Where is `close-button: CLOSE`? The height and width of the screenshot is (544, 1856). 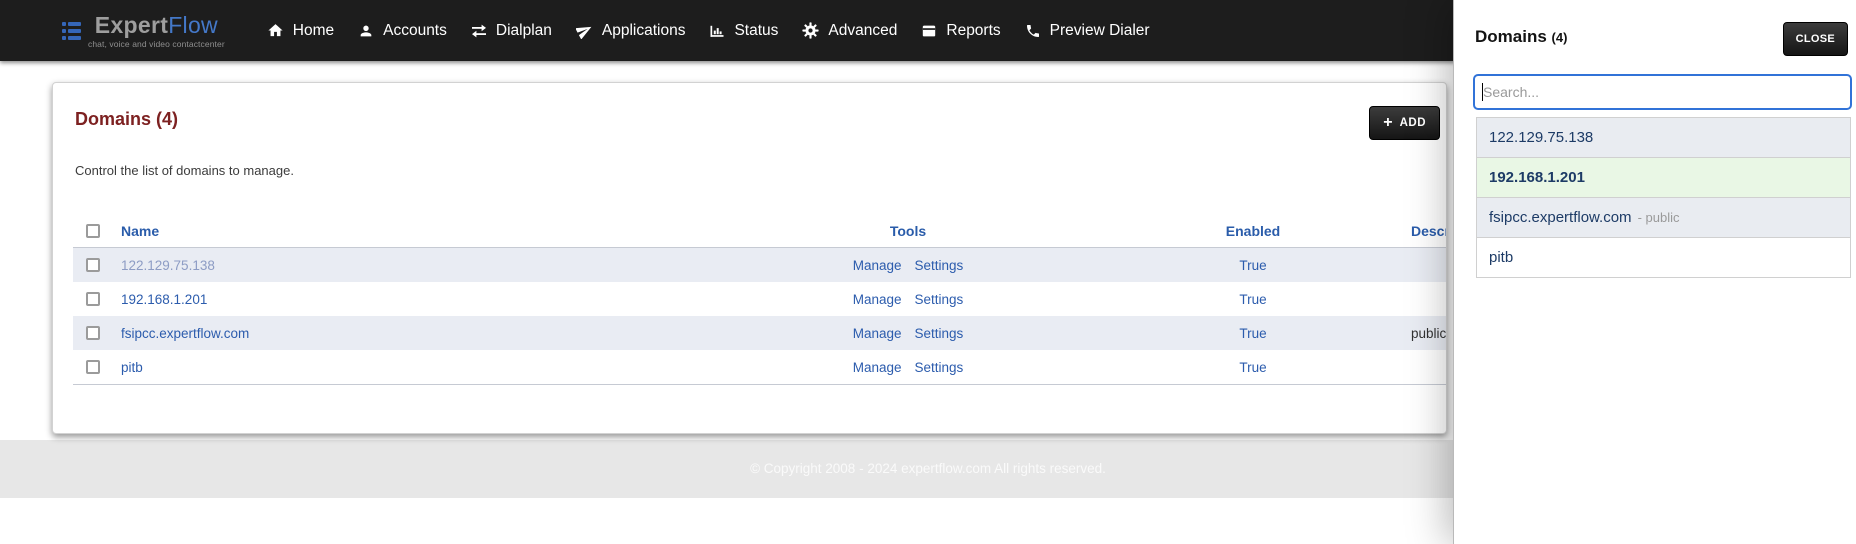
close-button: CLOSE is located at coordinates (1815, 39).